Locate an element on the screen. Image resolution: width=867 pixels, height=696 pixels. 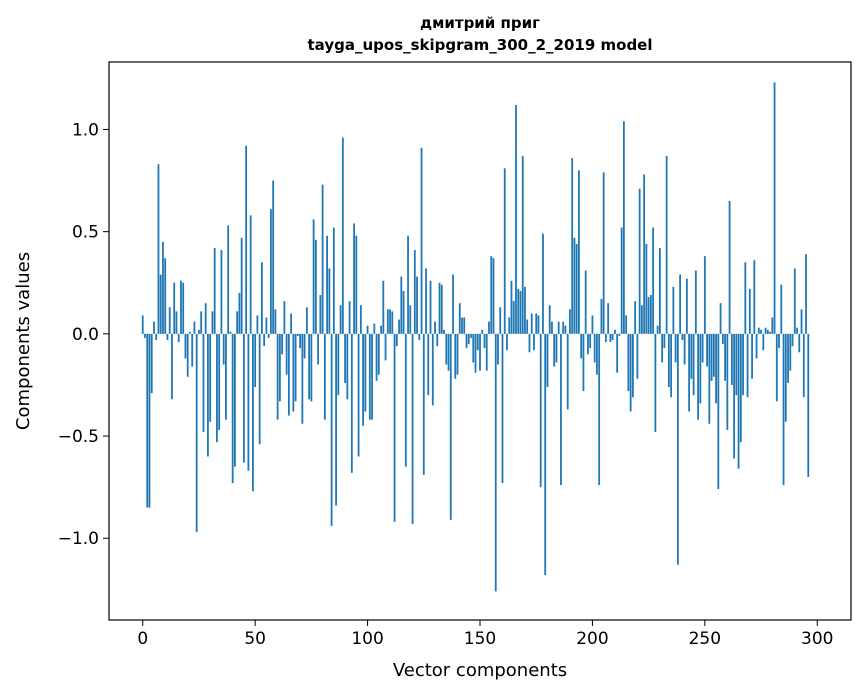
x-tick-label: 150 is located at coordinates (480, 639).